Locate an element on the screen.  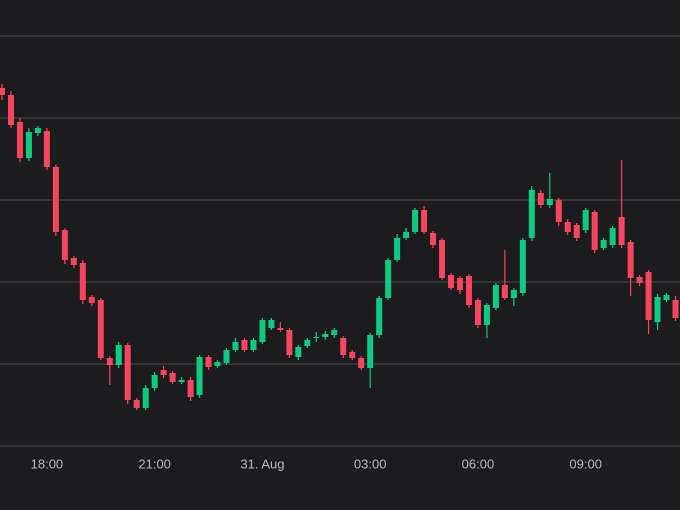
x-tick-label: 18:00 is located at coordinates (47, 463).